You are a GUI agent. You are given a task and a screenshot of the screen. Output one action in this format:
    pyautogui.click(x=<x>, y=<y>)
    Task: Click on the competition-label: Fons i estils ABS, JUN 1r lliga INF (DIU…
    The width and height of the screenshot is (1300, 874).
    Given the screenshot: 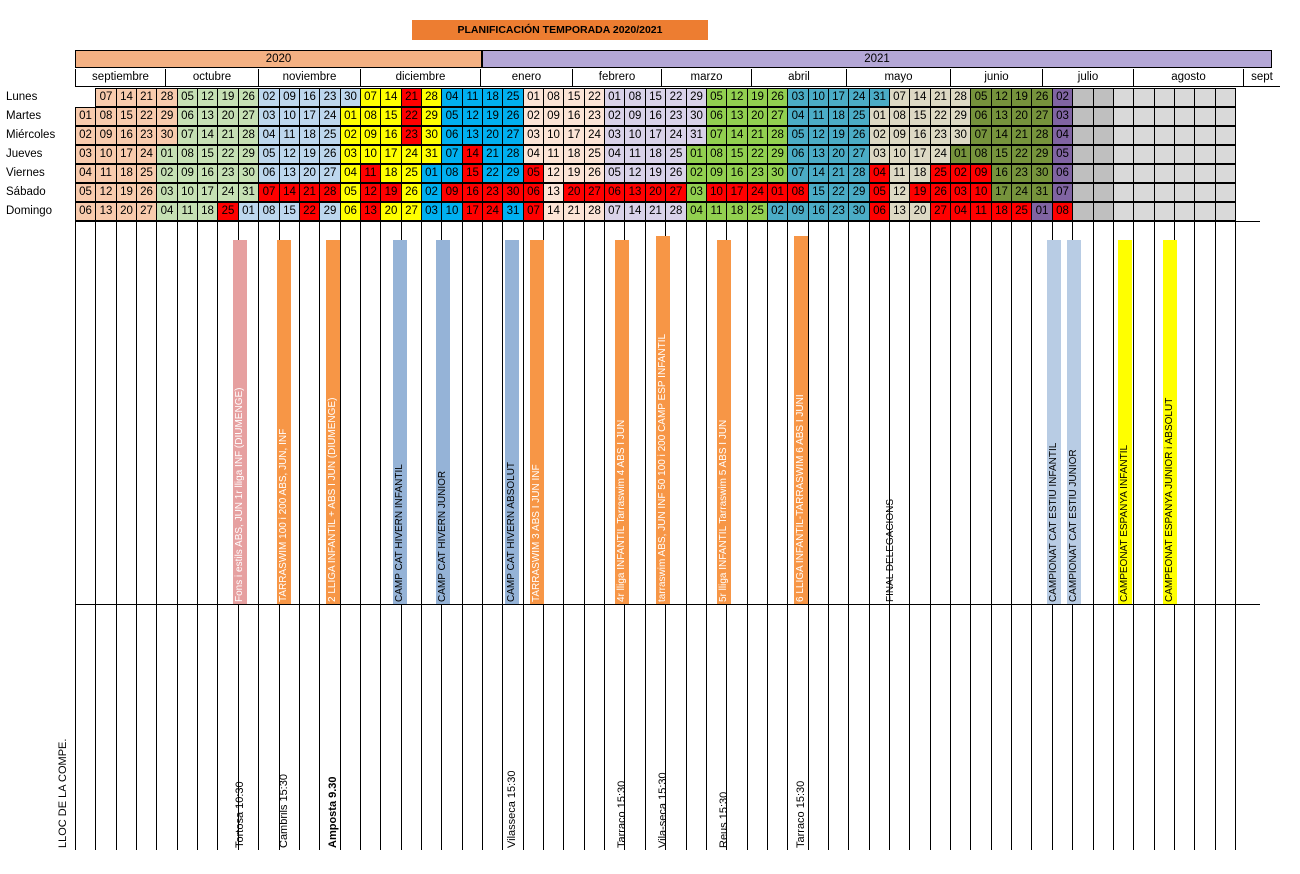 What is the action you would take?
    pyautogui.click(x=239, y=494)
    